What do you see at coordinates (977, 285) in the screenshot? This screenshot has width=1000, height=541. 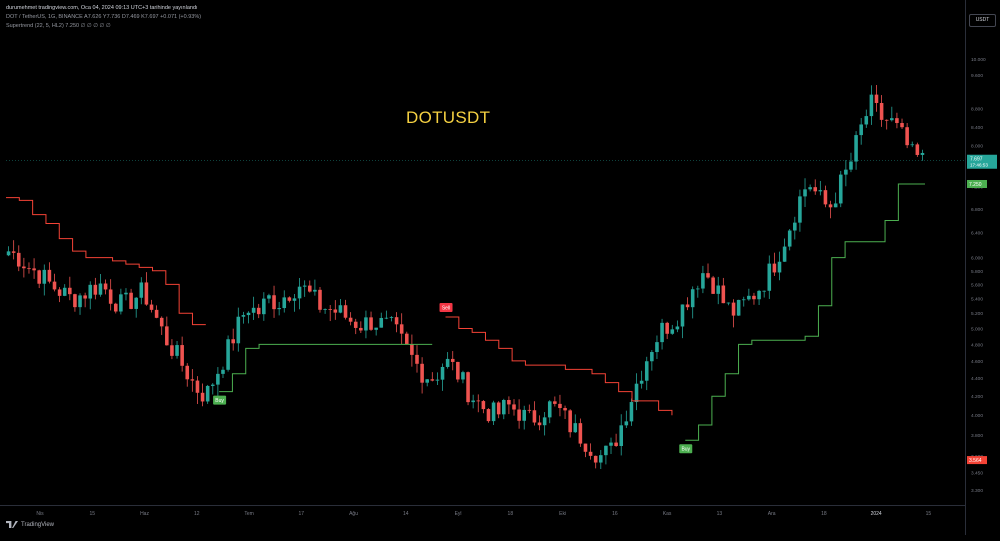 I see `price-tick-label: 5.600` at bounding box center [977, 285].